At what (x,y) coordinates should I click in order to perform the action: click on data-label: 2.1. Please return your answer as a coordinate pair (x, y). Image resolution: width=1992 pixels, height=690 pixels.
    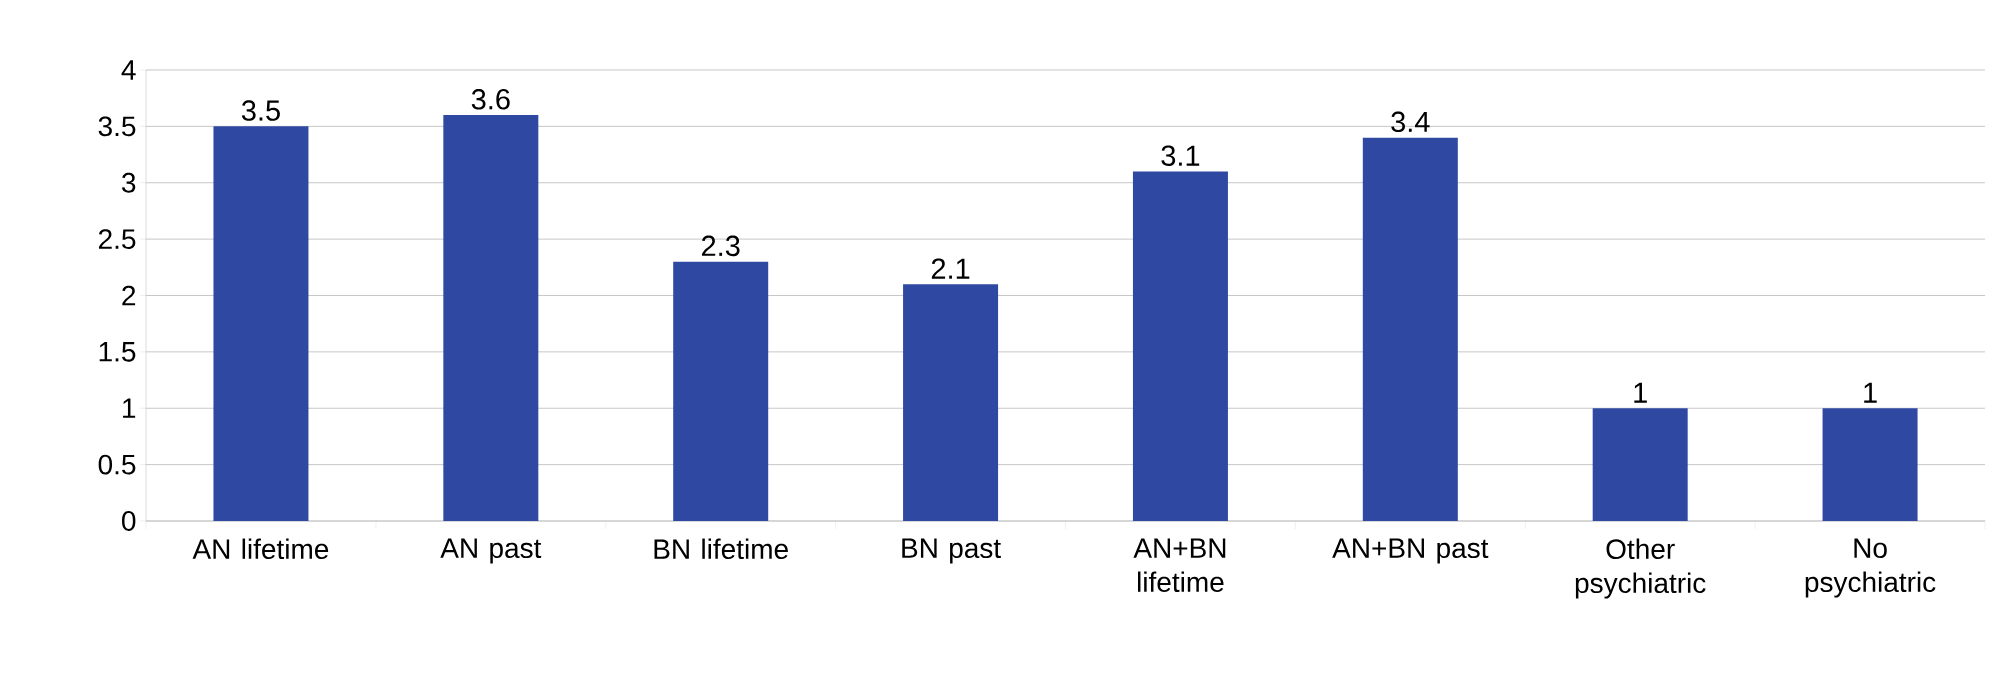
    Looking at the image, I should click on (950, 268).